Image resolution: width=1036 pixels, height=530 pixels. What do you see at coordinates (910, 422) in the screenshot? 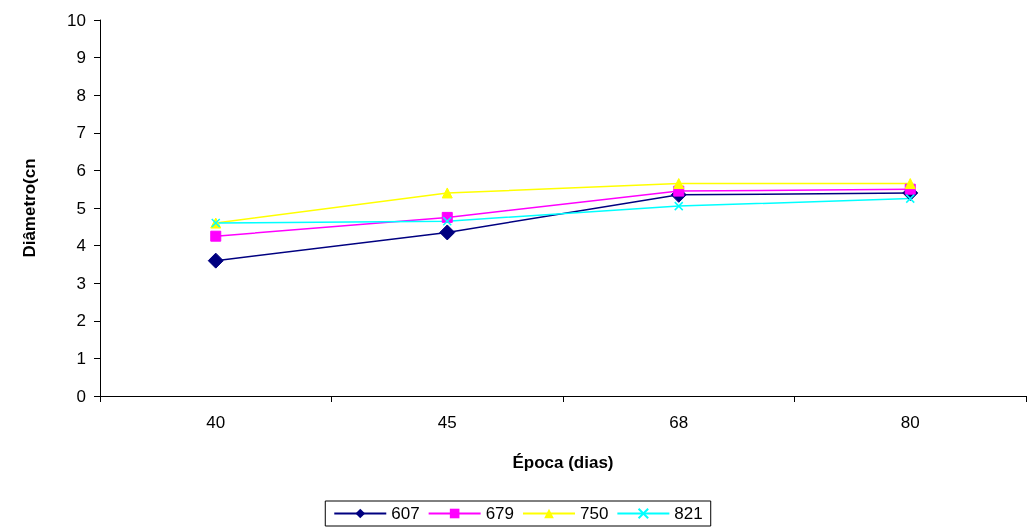
I see `x-tick-label: 80` at bounding box center [910, 422].